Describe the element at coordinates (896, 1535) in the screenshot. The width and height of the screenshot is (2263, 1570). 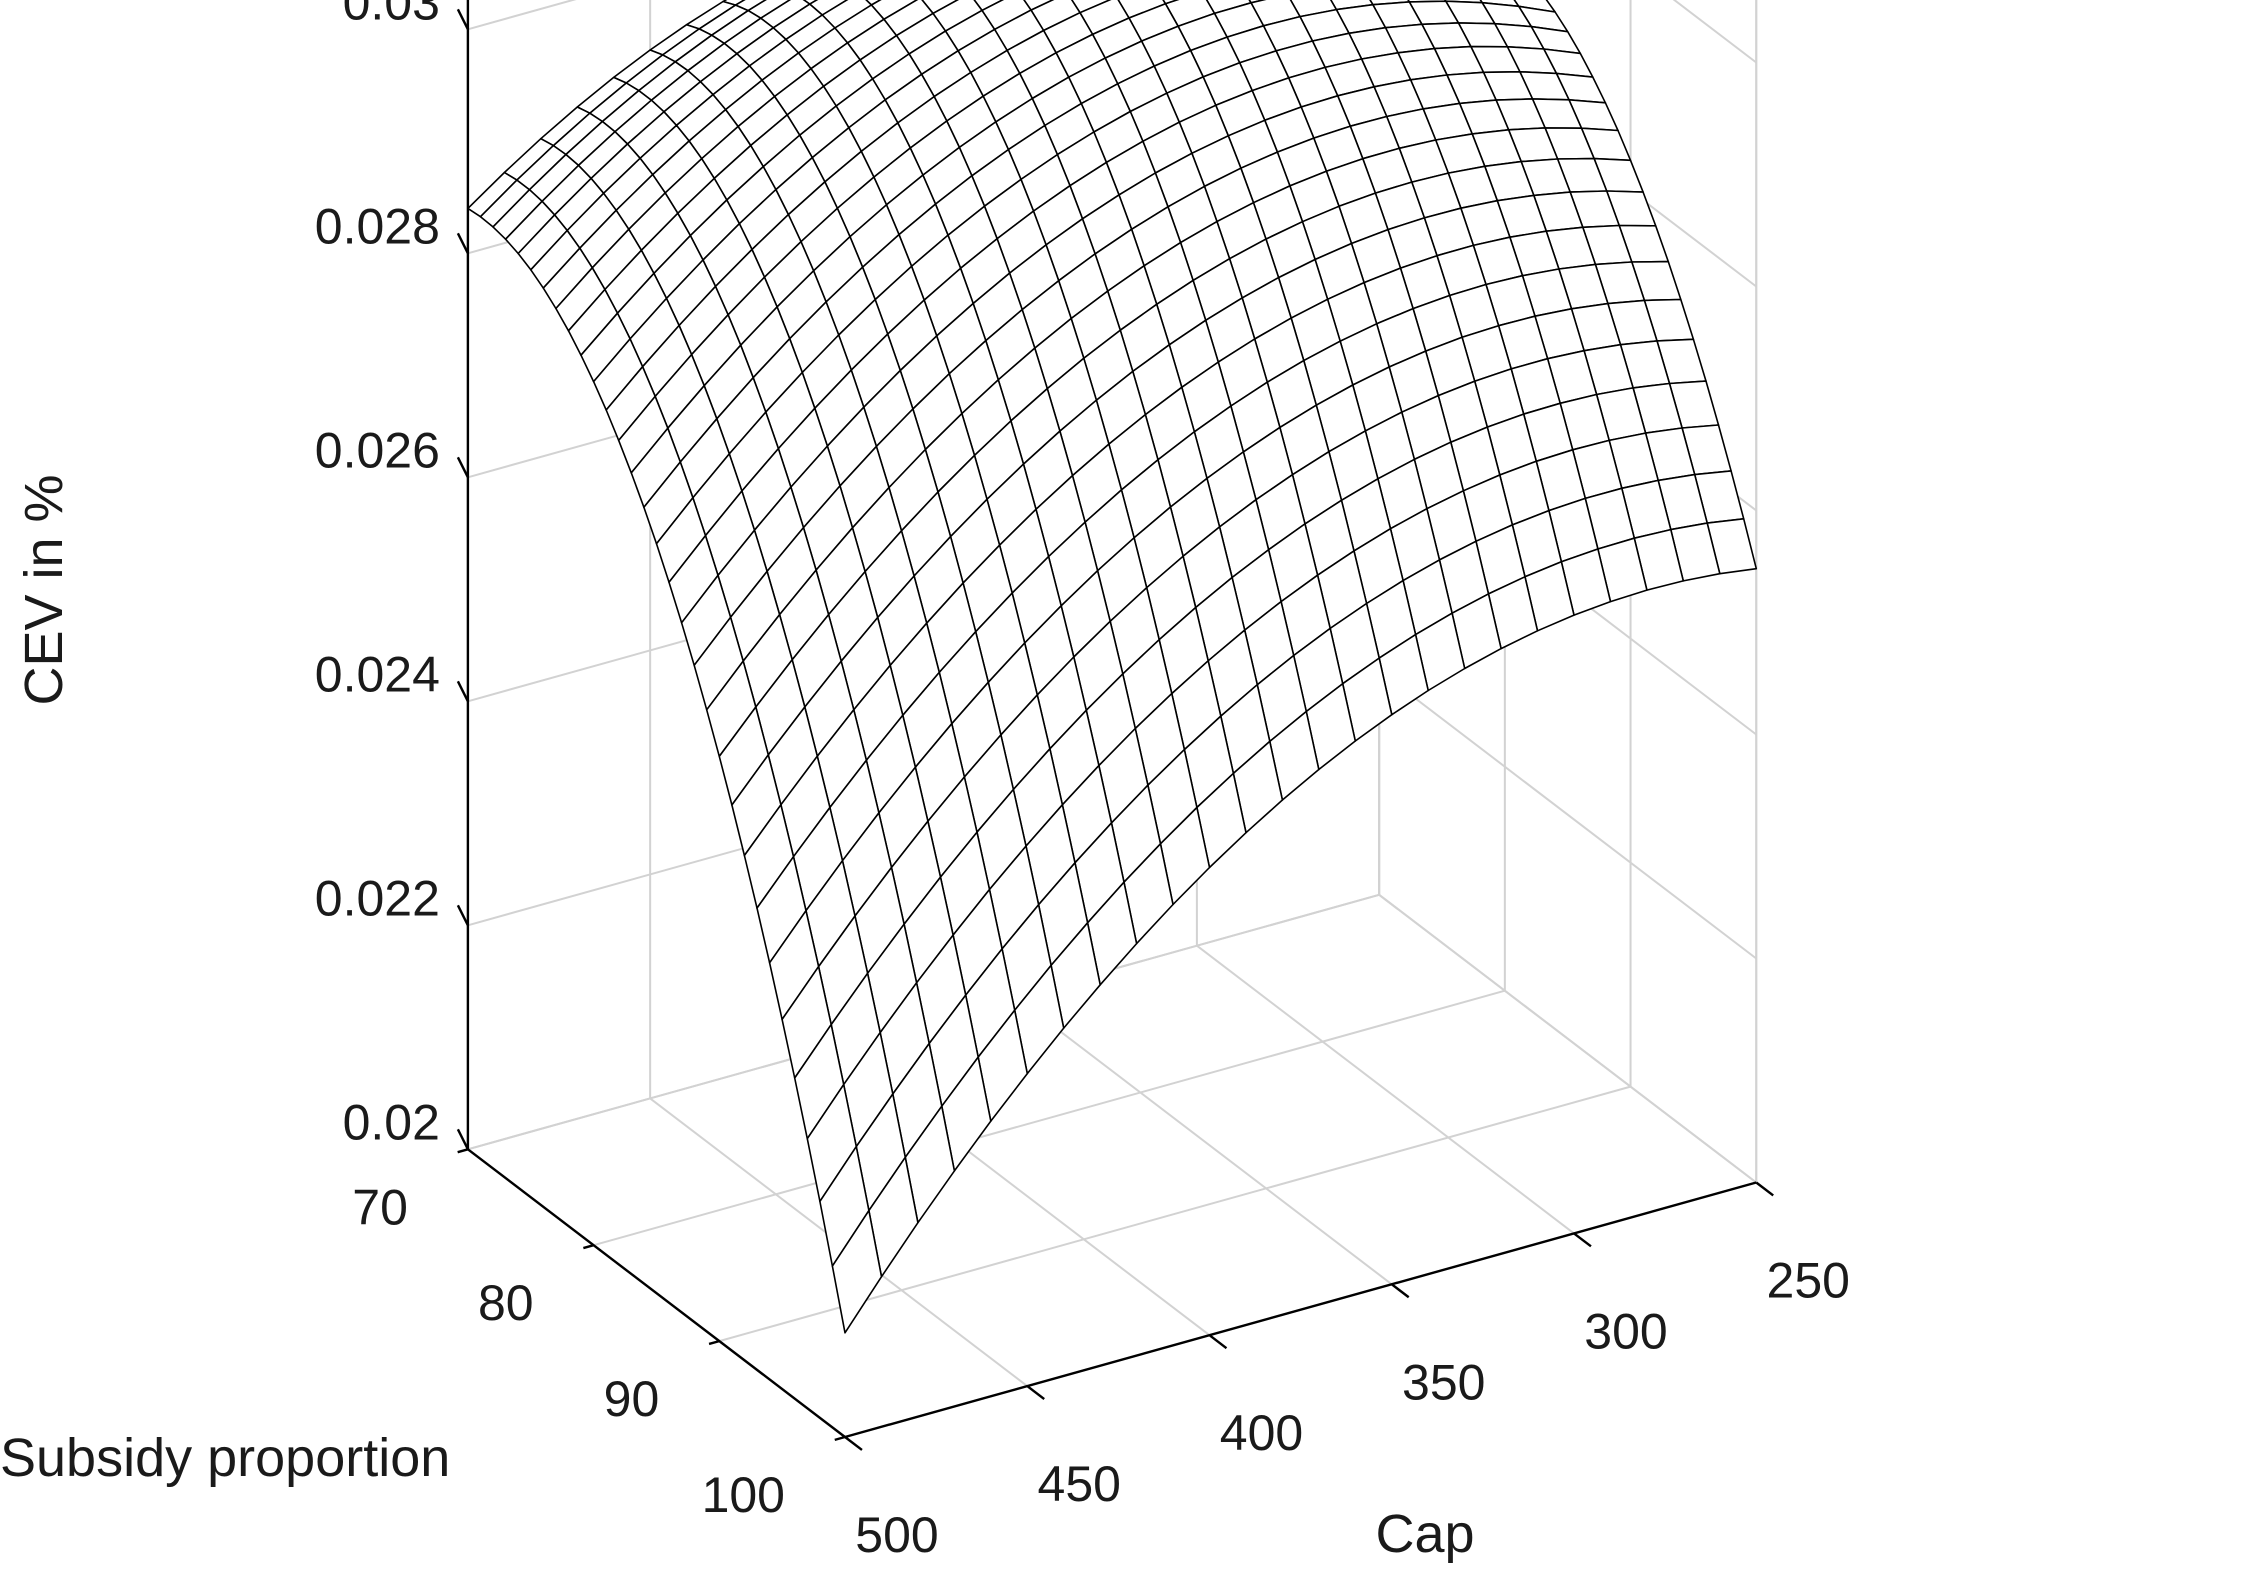
I see `x-tick-label: 500` at that location.